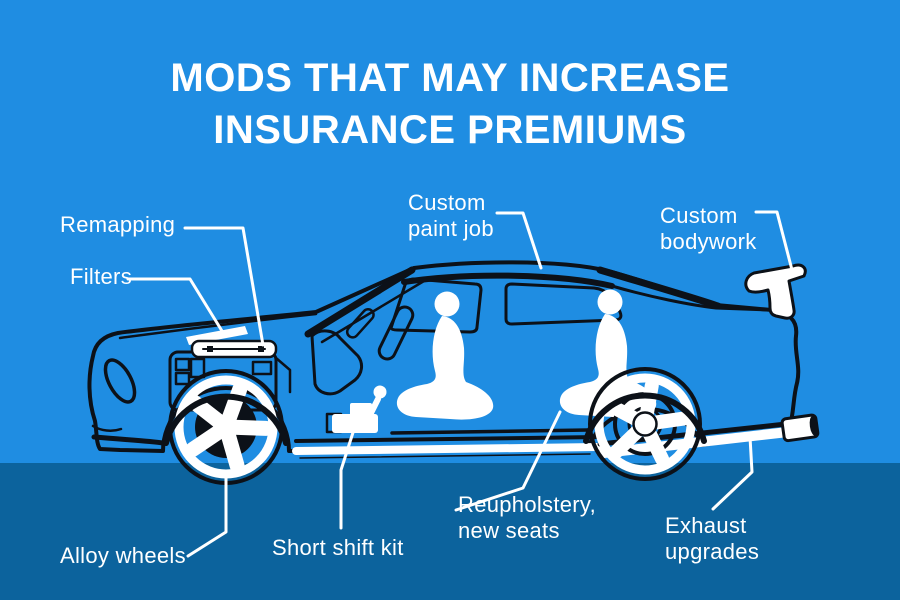  What do you see at coordinates (775, 291) in the screenshot?
I see `spoiler-icon` at bounding box center [775, 291].